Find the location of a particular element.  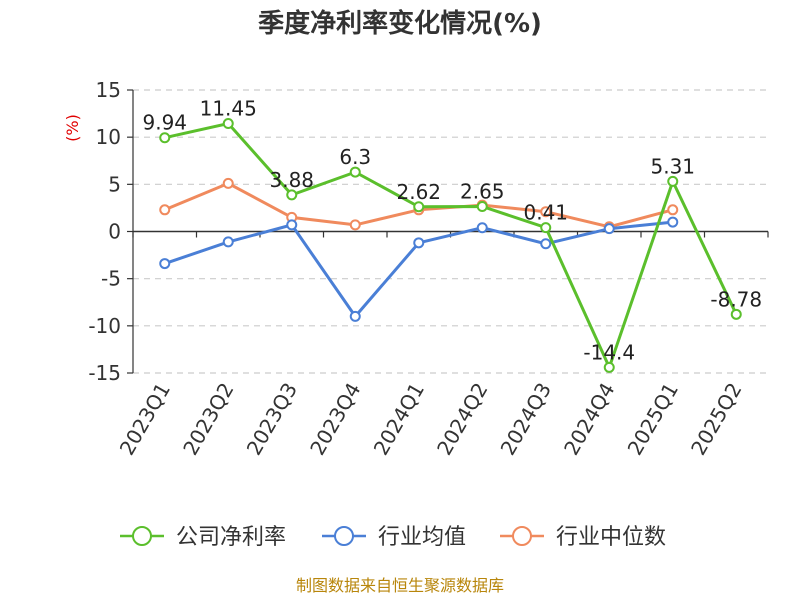

x-tick-label: 2024Q1 is located at coordinates (399, 419).